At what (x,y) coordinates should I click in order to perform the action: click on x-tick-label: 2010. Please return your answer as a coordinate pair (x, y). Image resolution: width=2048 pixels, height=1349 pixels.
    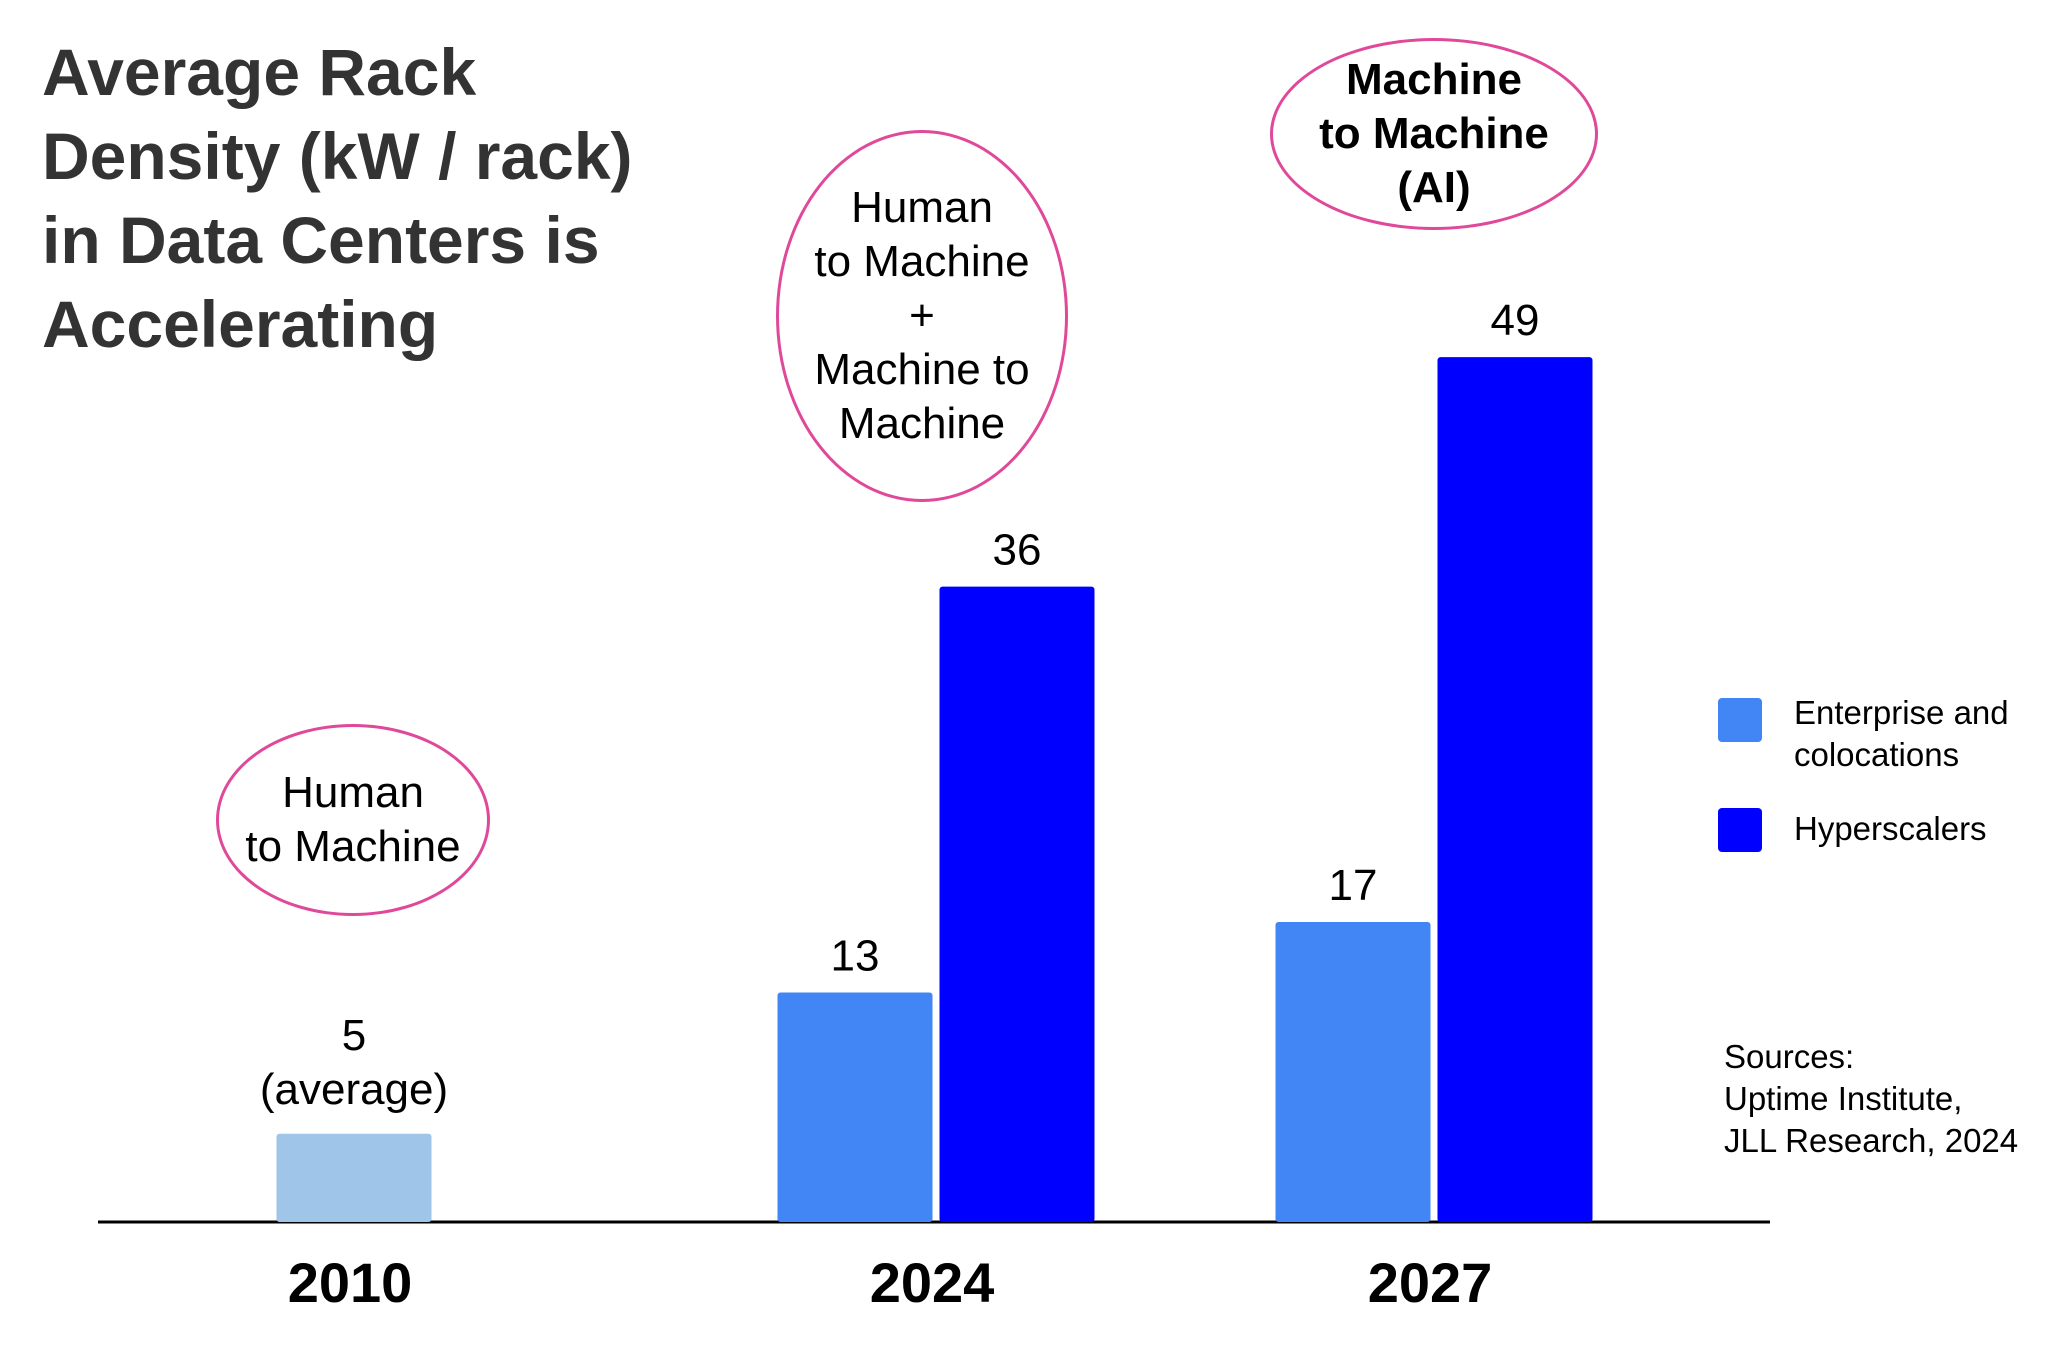
    Looking at the image, I should click on (350, 1282).